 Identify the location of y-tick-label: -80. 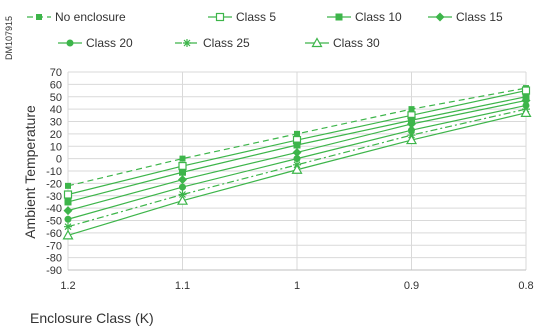
(54, 259).